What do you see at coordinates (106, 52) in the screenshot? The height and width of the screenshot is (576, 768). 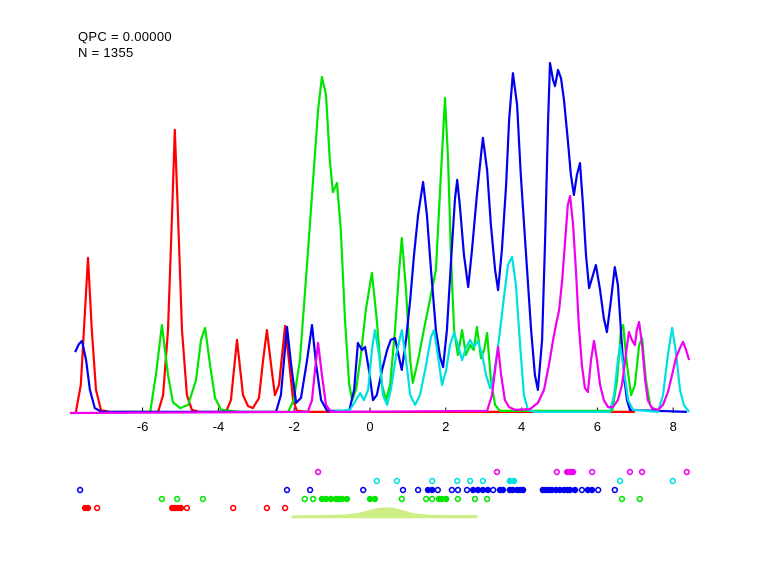 I see `sample-count-text: N = 1355` at bounding box center [106, 52].